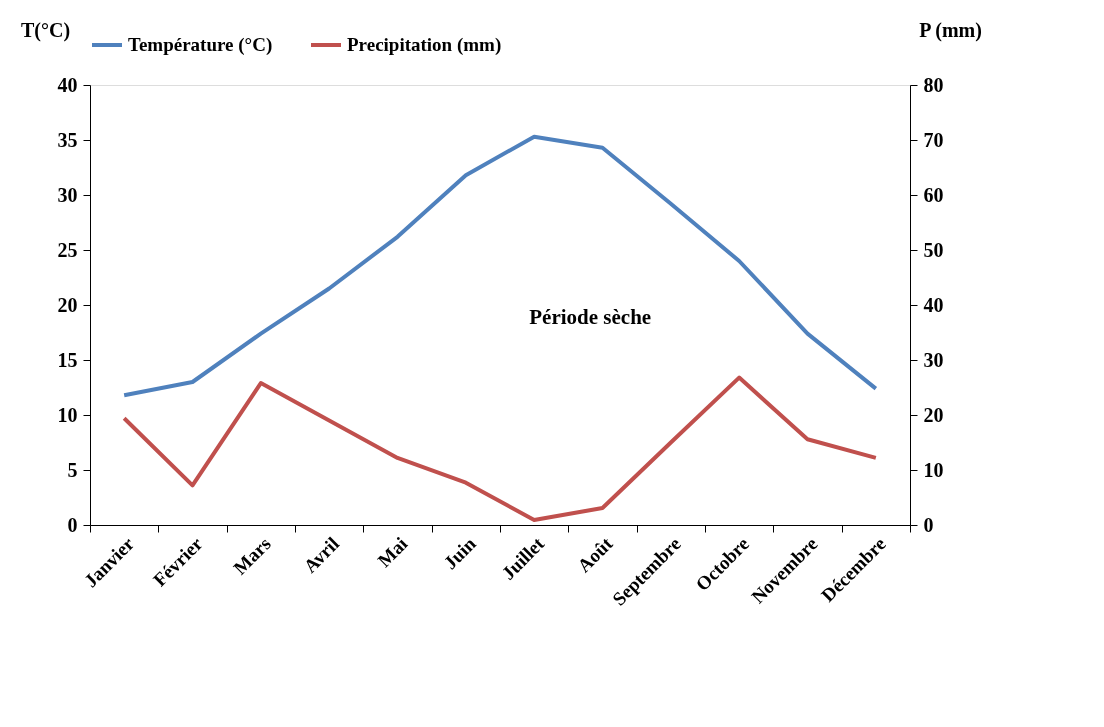  What do you see at coordinates (933, 469) in the screenshot?
I see `y2-tick-label: 10` at bounding box center [933, 469].